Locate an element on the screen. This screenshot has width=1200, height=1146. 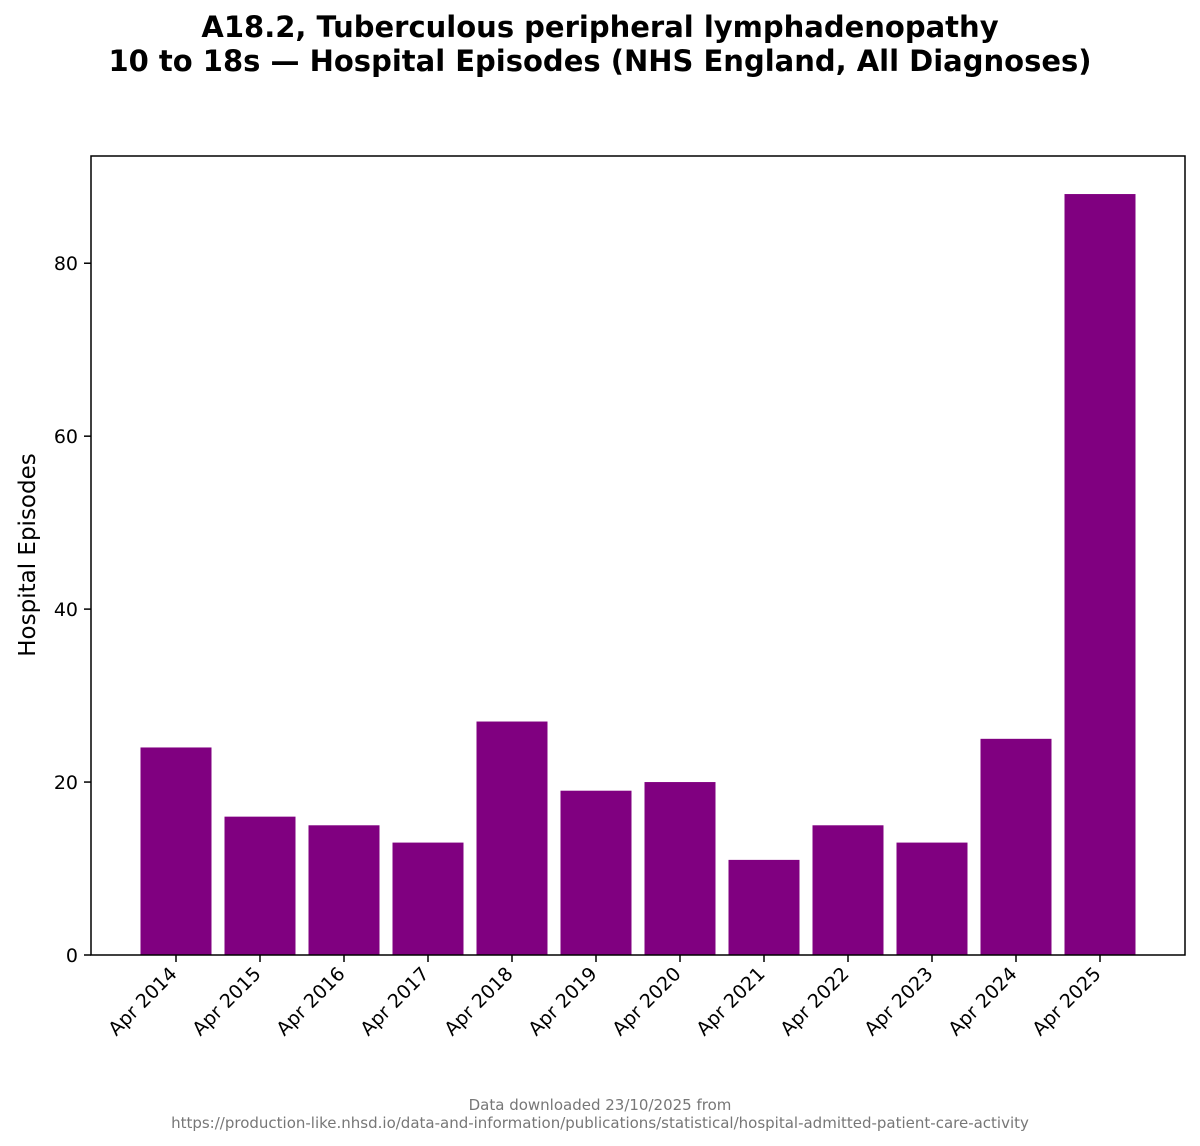
bar-apr-2021 is located at coordinates (764, 907).